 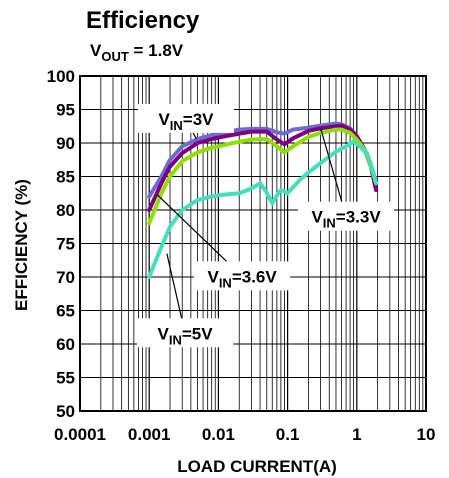 I want to click on subtitle-sub: OUT, so click(x=115, y=56).